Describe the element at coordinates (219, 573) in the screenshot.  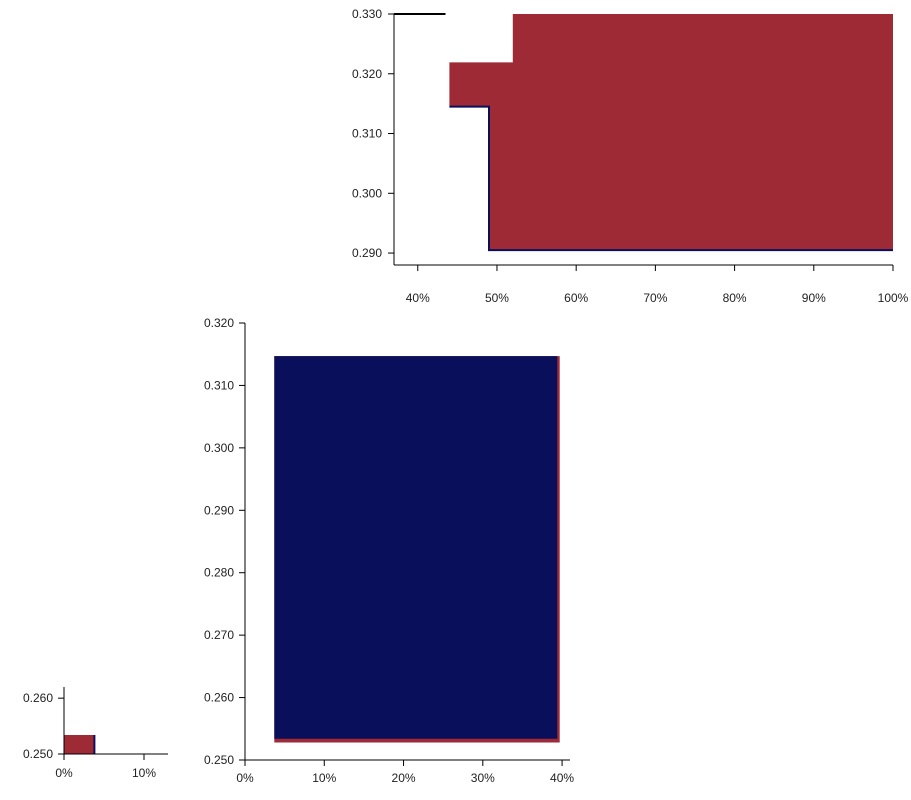
I see `y-tick-label: 0.280` at that location.